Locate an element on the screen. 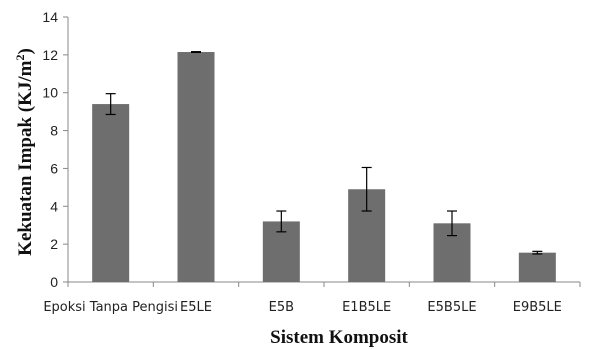  bar-e5le is located at coordinates (196, 167).